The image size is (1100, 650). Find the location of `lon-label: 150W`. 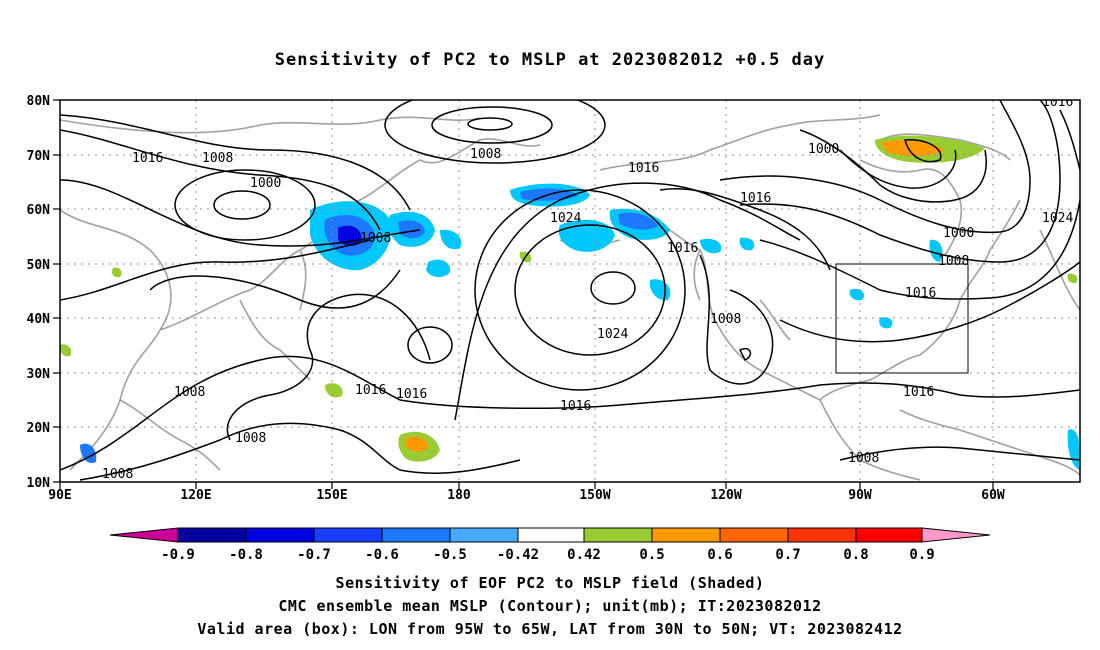

lon-label: 150W is located at coordinates (594, 495).